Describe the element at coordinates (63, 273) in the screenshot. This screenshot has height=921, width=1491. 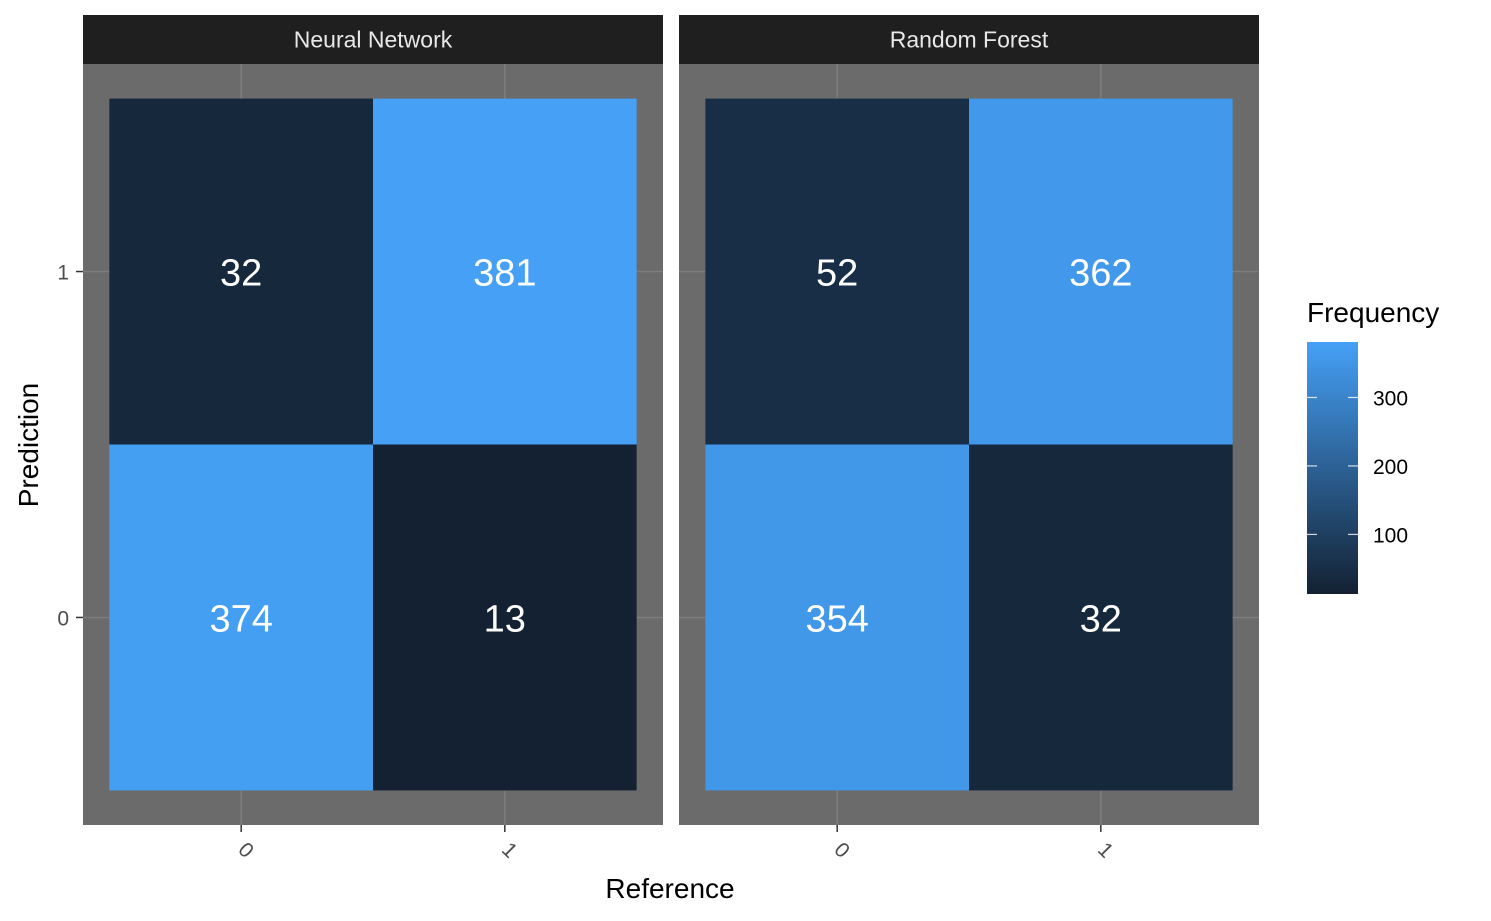
I see `y-tick-label: 1` at that location.